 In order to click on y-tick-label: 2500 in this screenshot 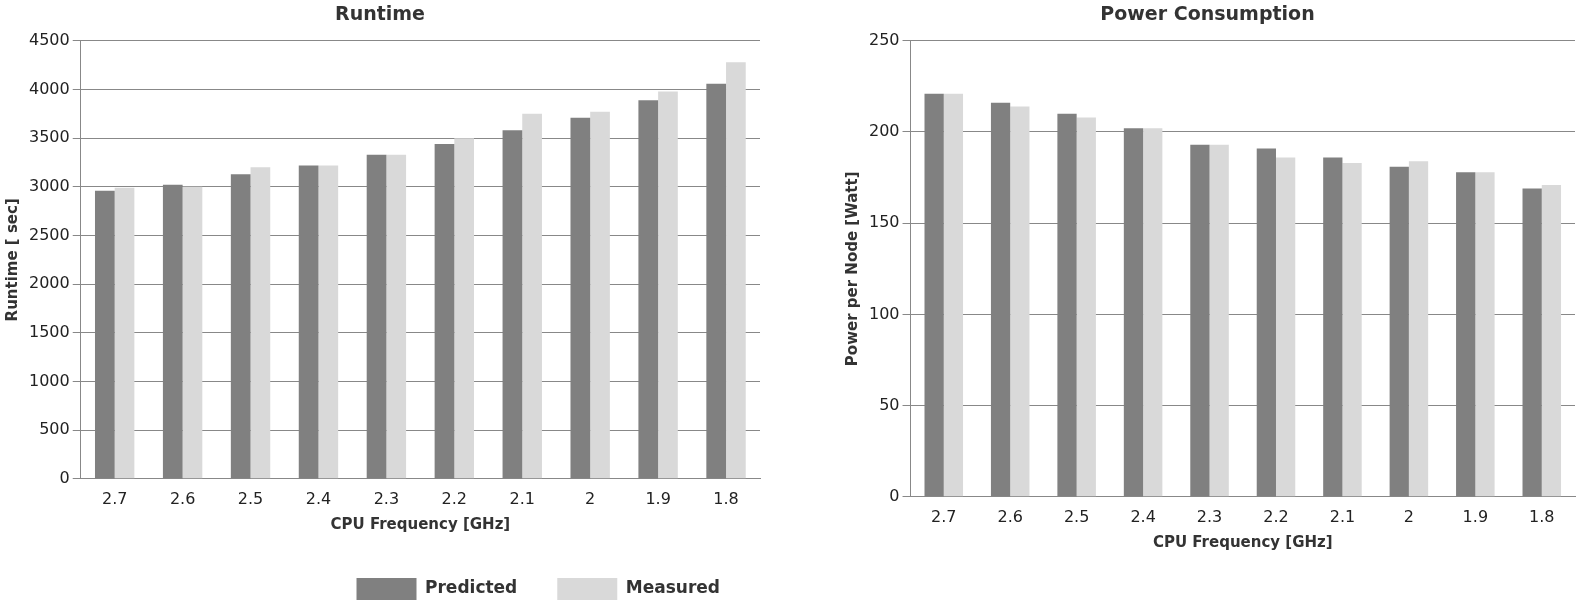, I will do `click(49, 234)`.